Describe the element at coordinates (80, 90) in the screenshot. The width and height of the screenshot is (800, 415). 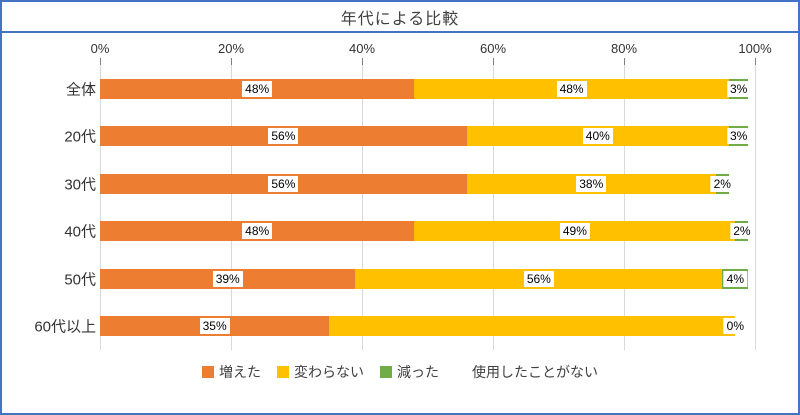
I see `category-label: 全体` at that location.